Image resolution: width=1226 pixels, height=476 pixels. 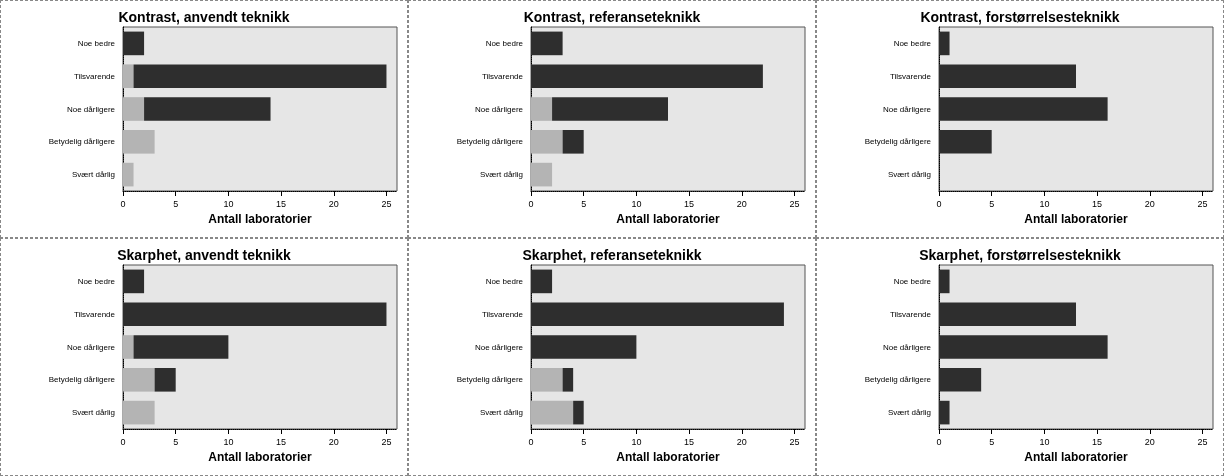 I want to click on chart-title: Skarphet, referanseteknikk, so click(x=612, y=255).